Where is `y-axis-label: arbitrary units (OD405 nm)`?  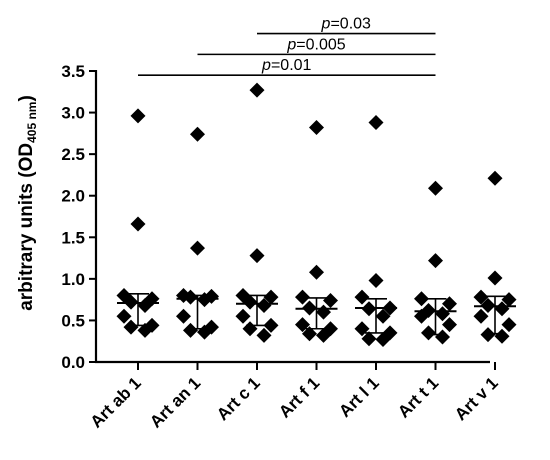 y-axis-label: arbitrary units (OD405 nm) is located at coordinates (27, 203).